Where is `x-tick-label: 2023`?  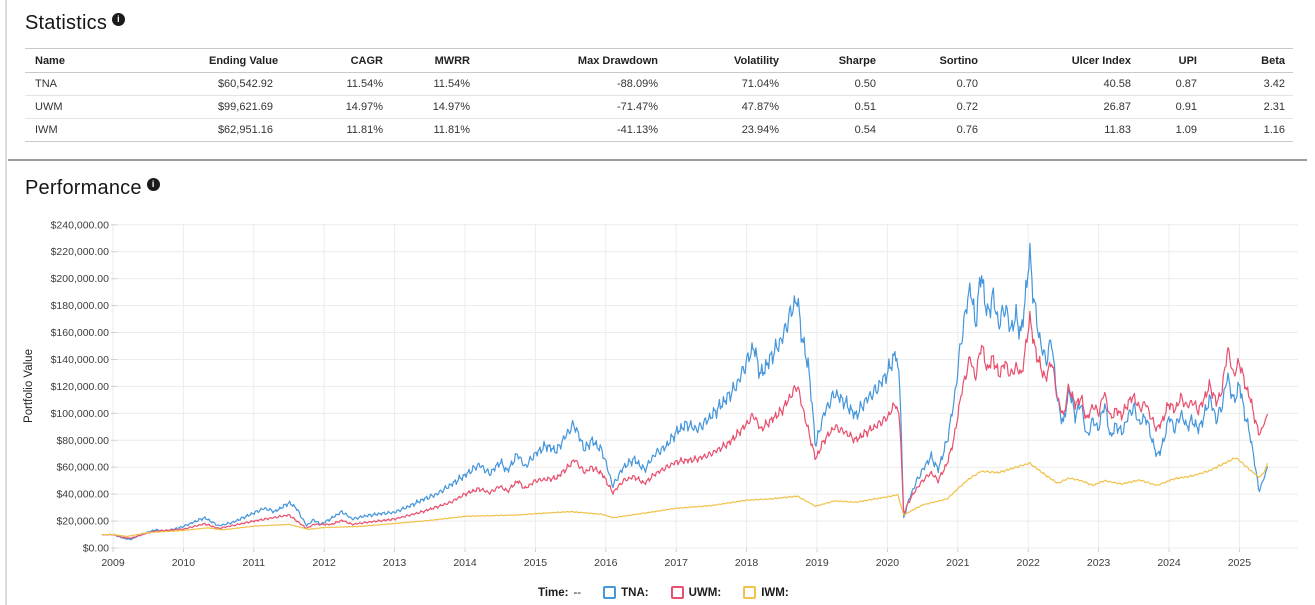
x-tick-label: 2023 is located at coordinates (1099, 563).